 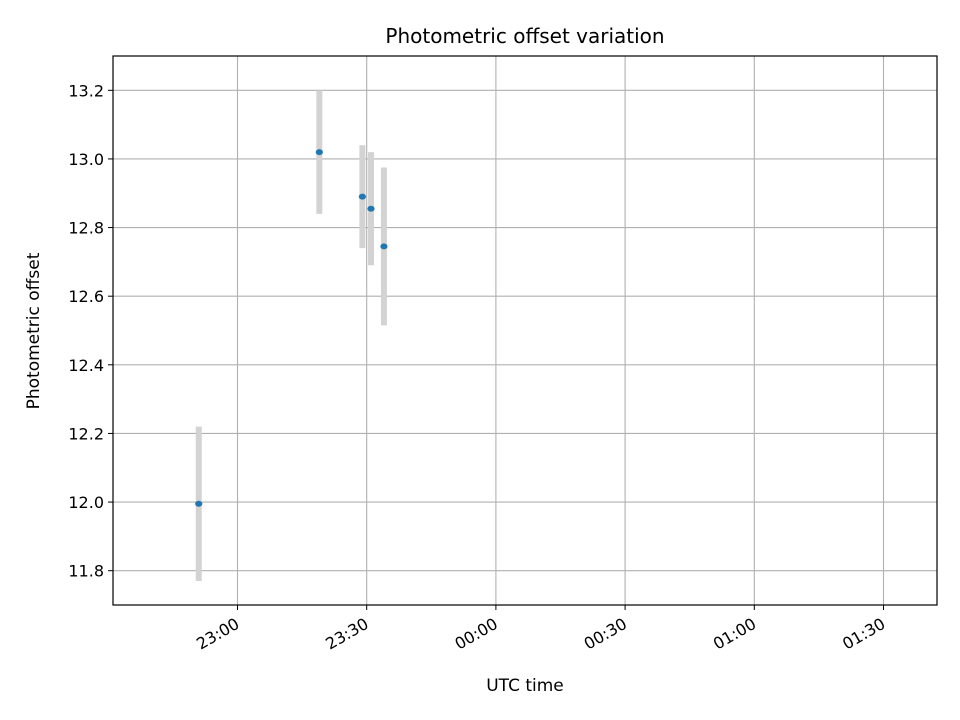 I want to click on y-tick-label: 12.2, so click(x=86, y=433).